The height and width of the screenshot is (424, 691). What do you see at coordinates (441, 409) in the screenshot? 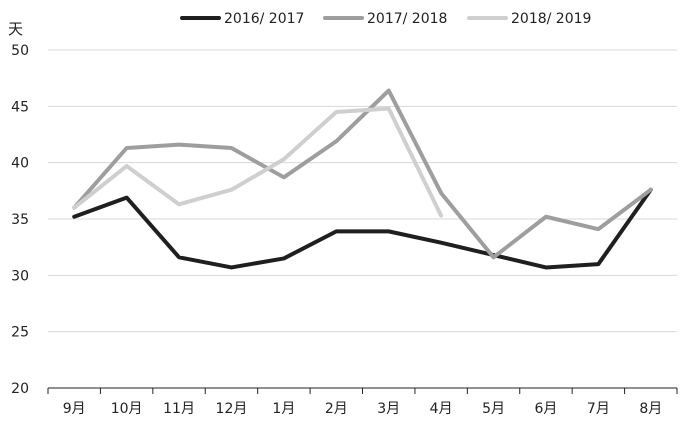
I see `x-tick-label: 4月` at bounding box center [441, 409].